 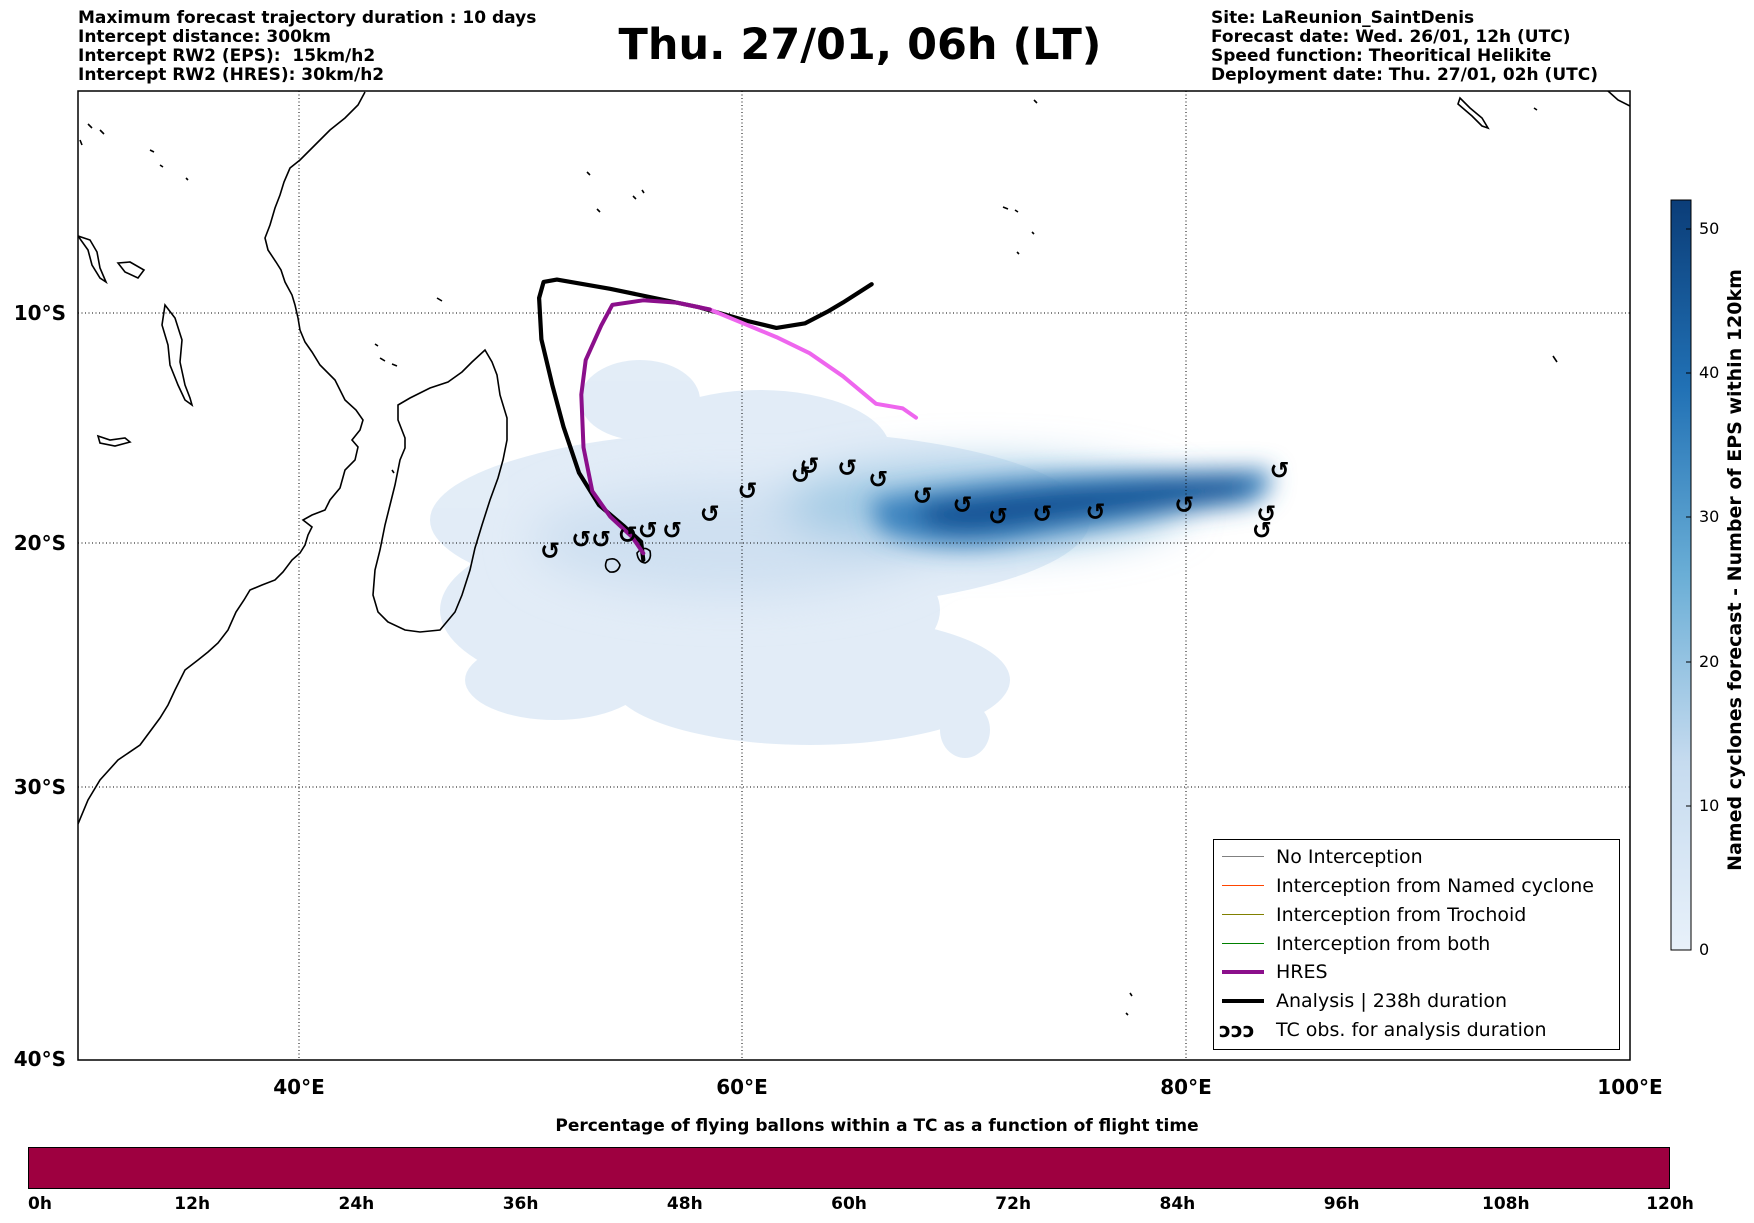 I want to click on lat-label-10s: 10°S, so click(x=39, y=313).